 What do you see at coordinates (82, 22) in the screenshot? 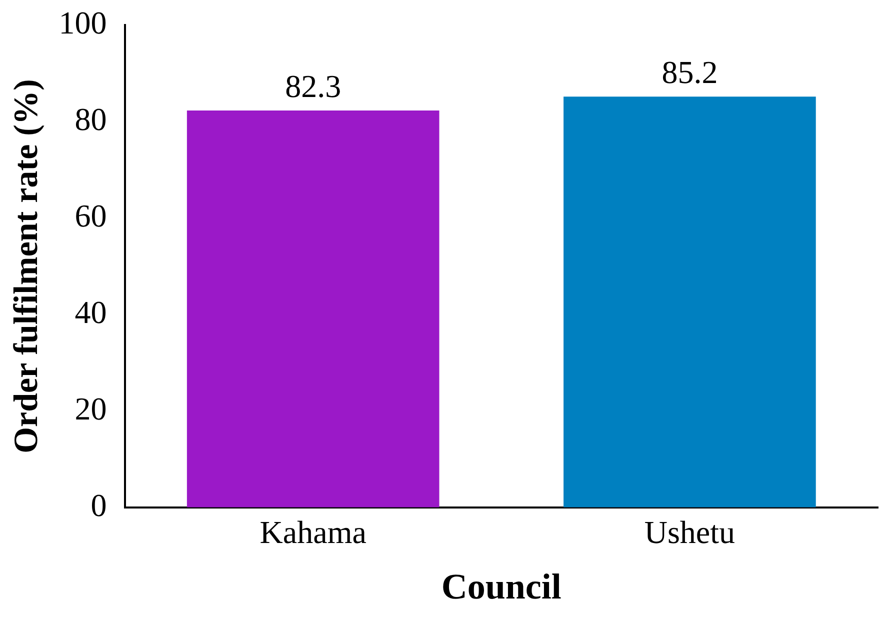
I see `y-tick-label: 100` at bounding box center [82, 22].